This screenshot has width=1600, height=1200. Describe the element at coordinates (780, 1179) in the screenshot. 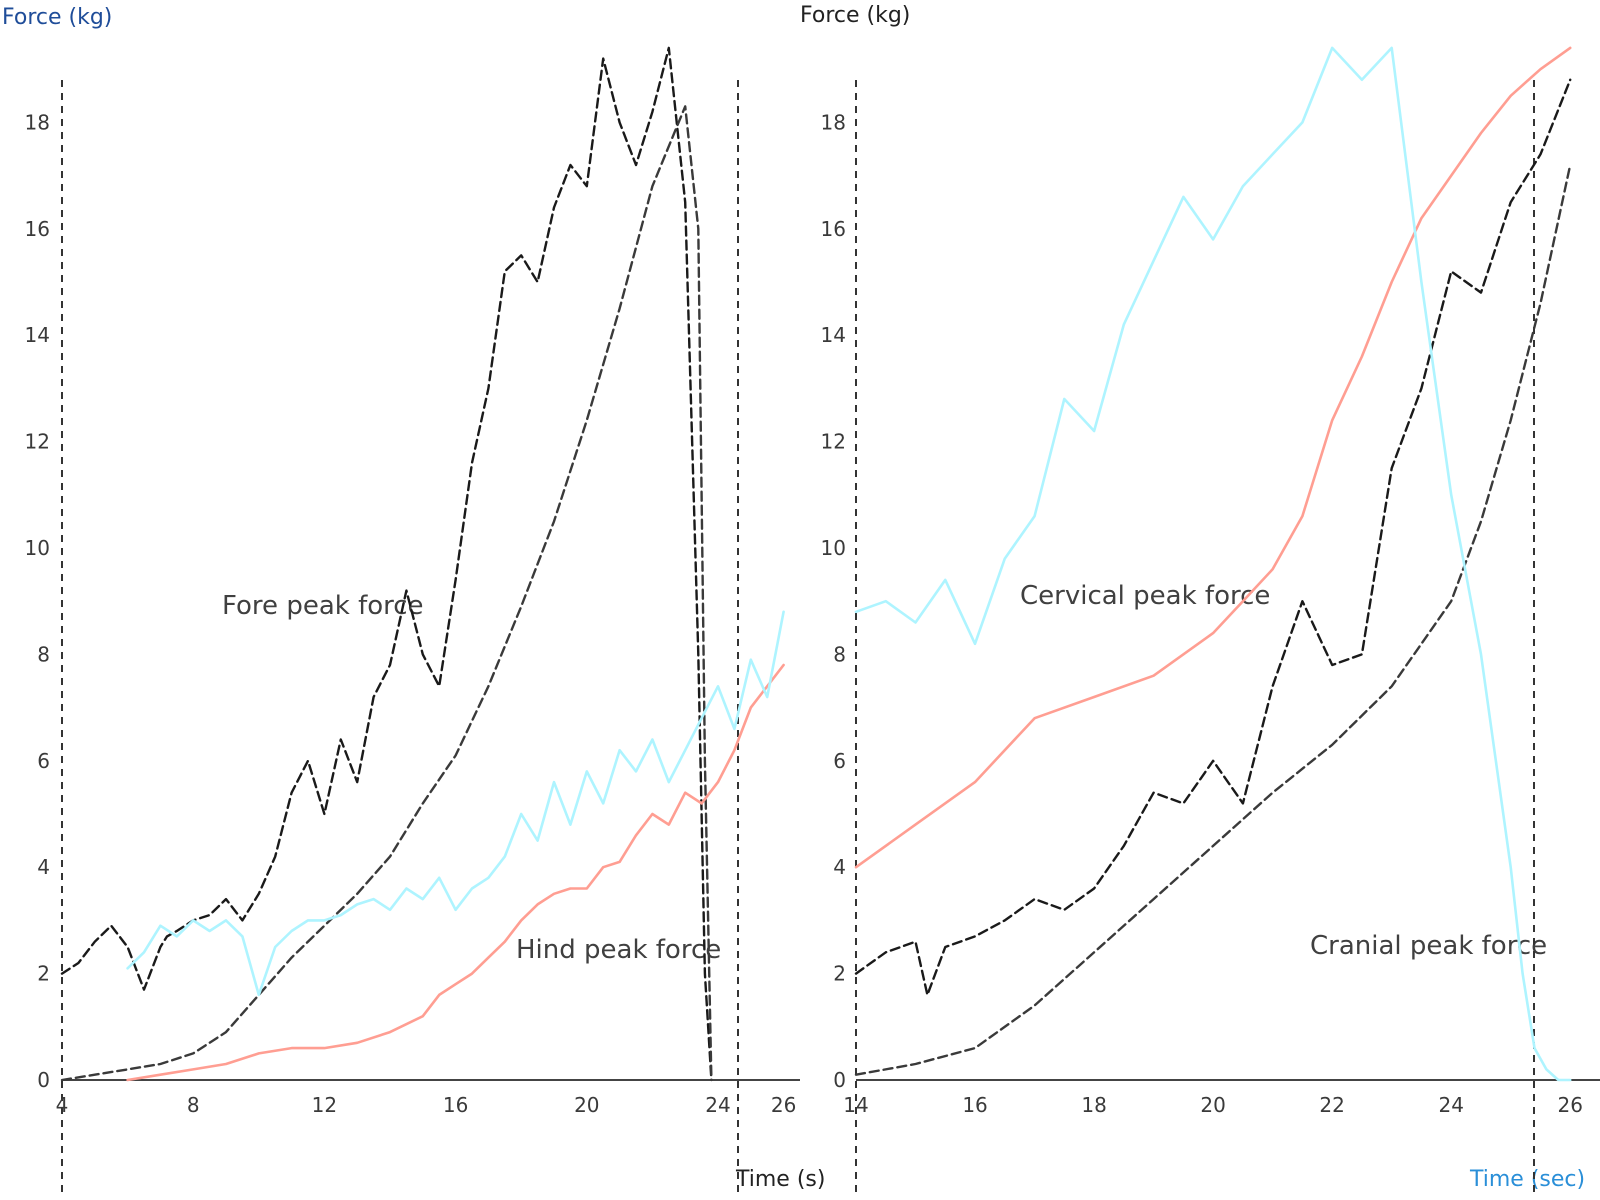

I see `left-x-axis-title: Time (s)` at that location.